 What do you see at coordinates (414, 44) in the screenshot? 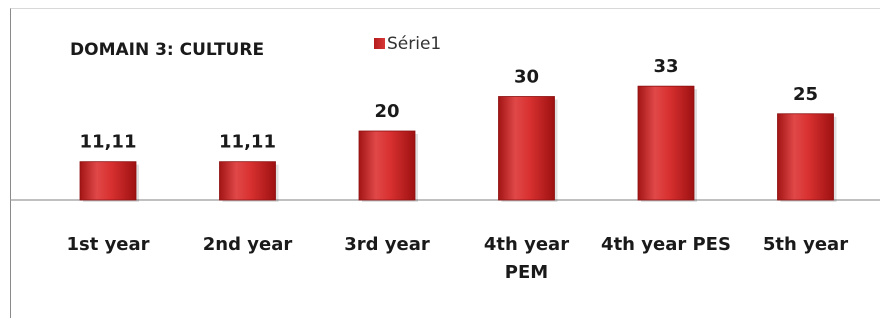
I see `legend-label: Série1` at bounding box center [414, 44].